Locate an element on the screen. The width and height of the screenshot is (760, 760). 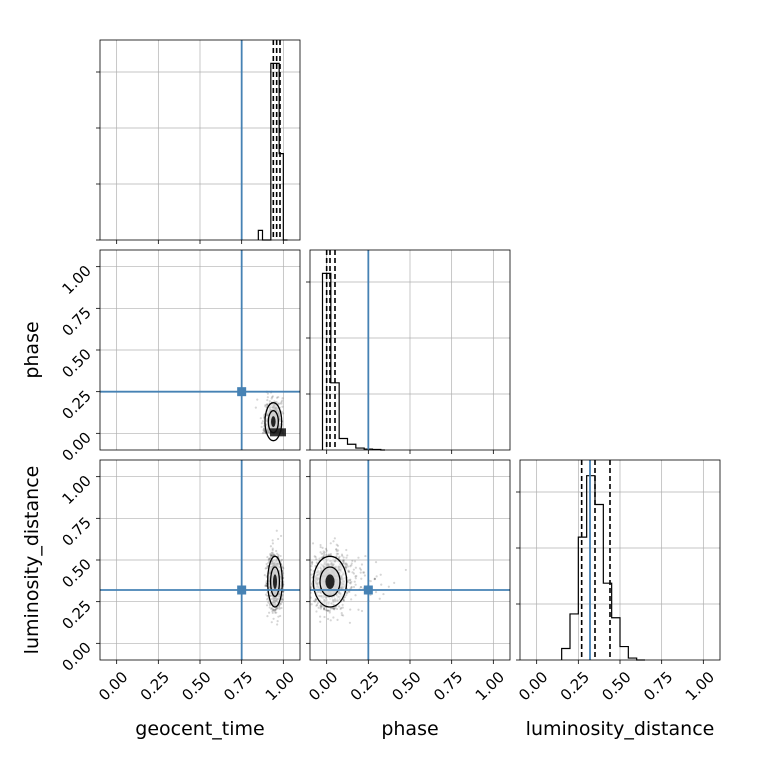
xlabel-phase: phase is located at coordinates (409, 729).